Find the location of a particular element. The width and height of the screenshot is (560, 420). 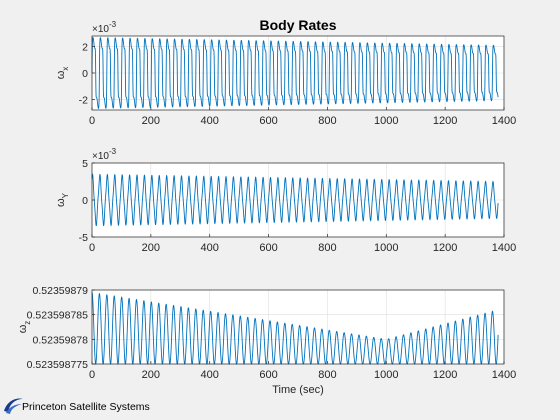

y-axis-label: ωx is located at coordinates (62, 73).